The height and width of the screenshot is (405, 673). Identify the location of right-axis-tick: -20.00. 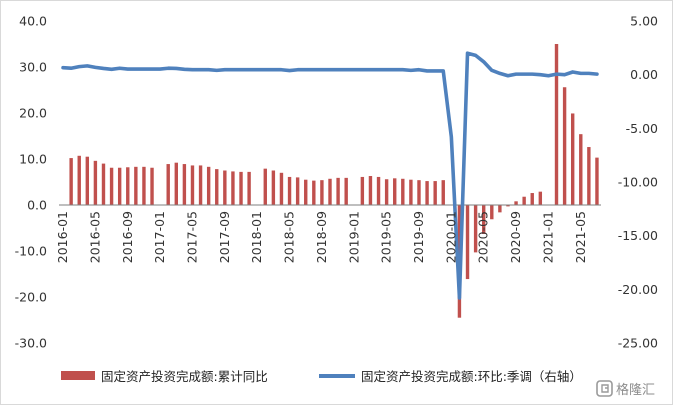
(638, 289).